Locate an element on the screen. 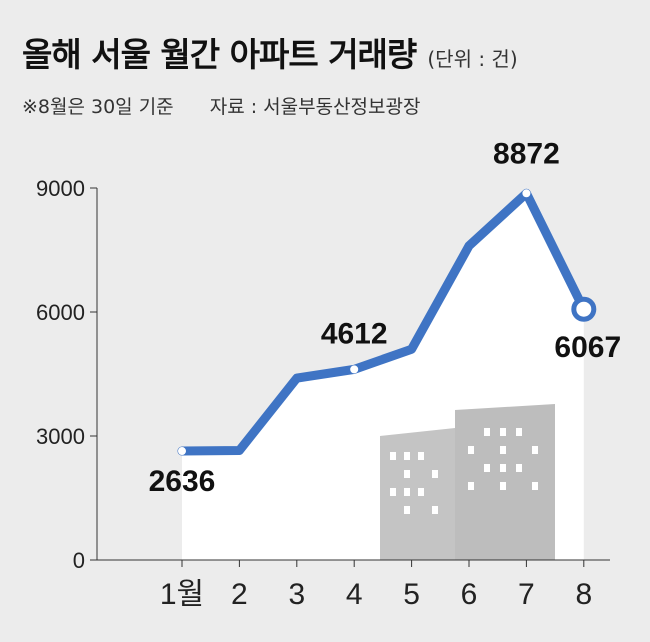 The image size is (650, 642). building-left is located at coordinates (417, 494).